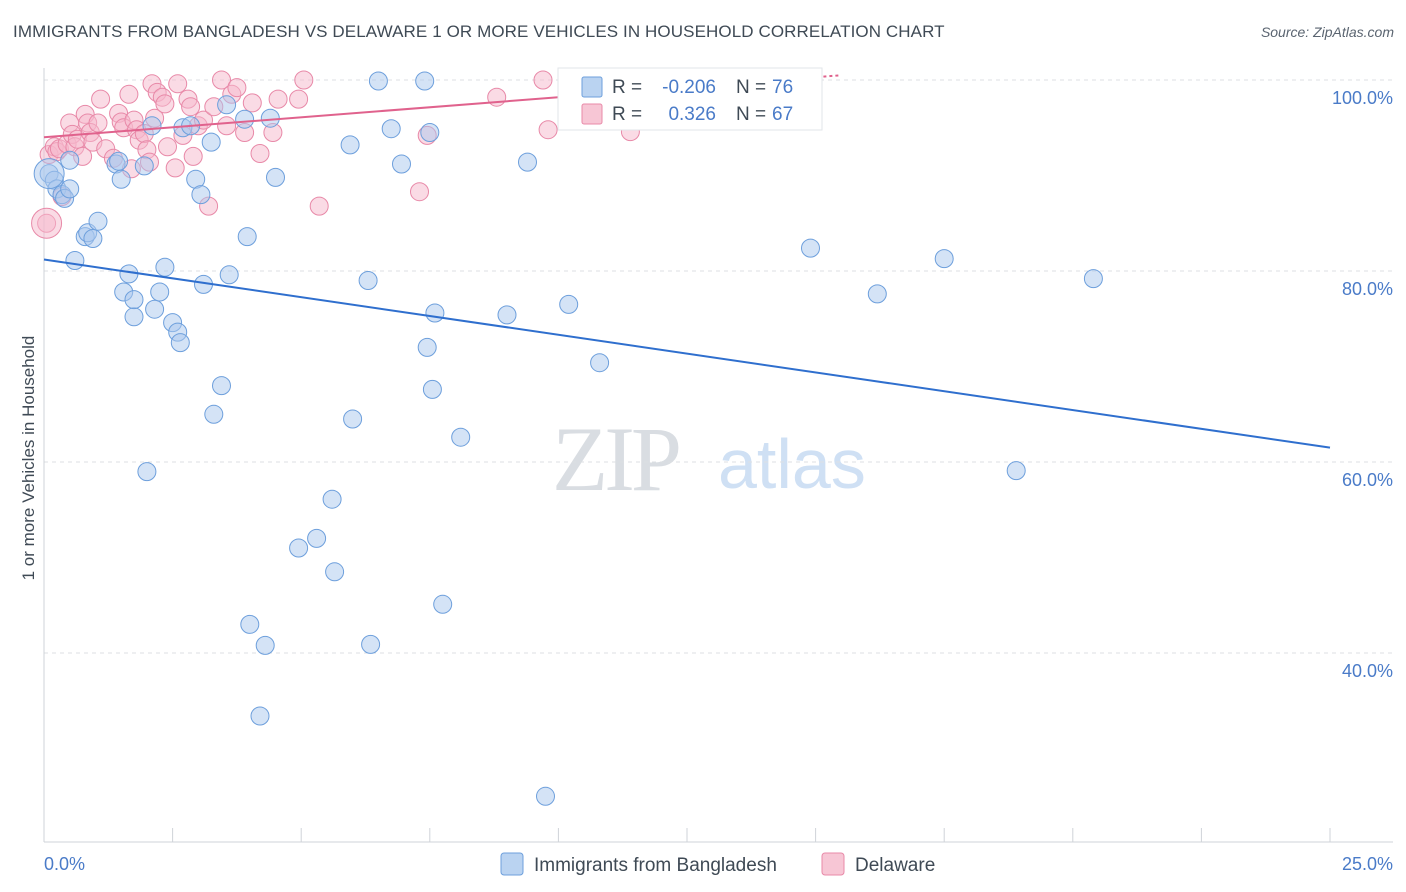 This screenshot has width=1406, height=892. What do you see at coordinates (1367, 289) in the screenshot?
I see `y-tick-label-1: 80.0%` at bounding box center [1367, 289].